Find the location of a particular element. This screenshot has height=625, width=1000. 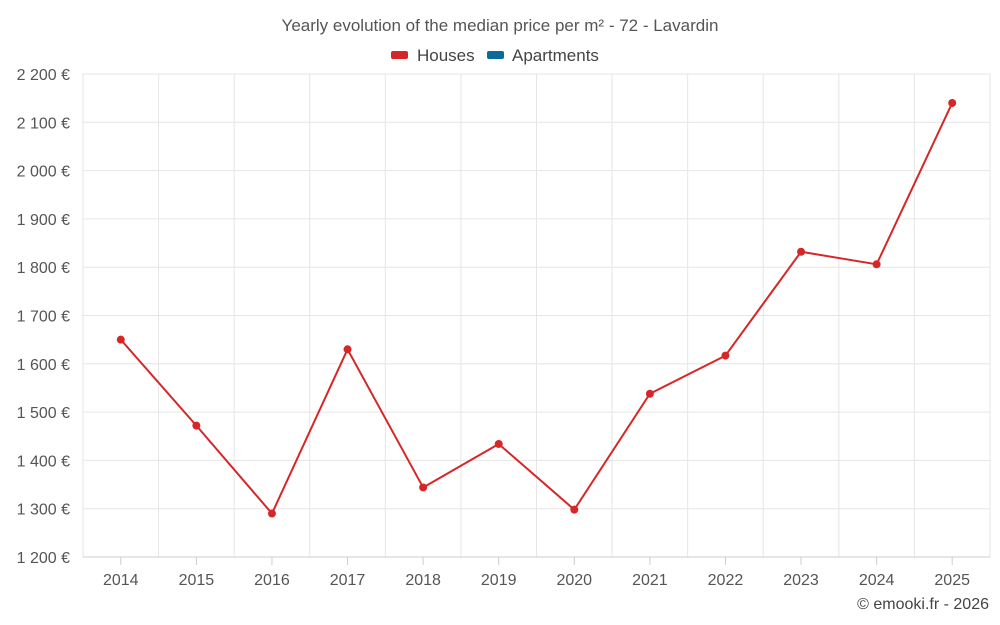

x-tick-label: 2024 is located at coordinates (877, 580).